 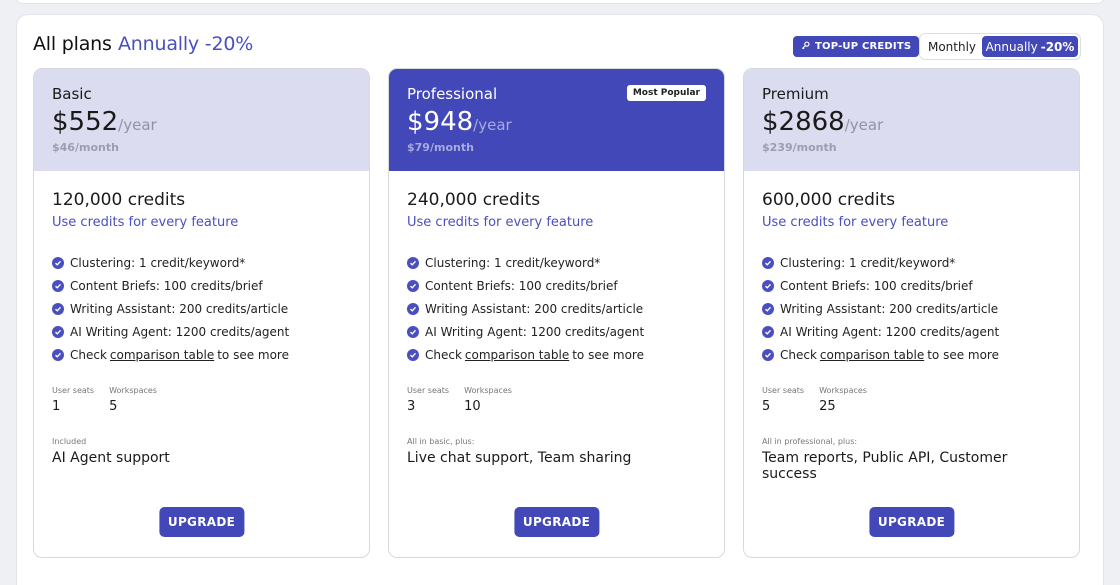 I want to click on user-seats-value: 3, so click(x=411, y=406).